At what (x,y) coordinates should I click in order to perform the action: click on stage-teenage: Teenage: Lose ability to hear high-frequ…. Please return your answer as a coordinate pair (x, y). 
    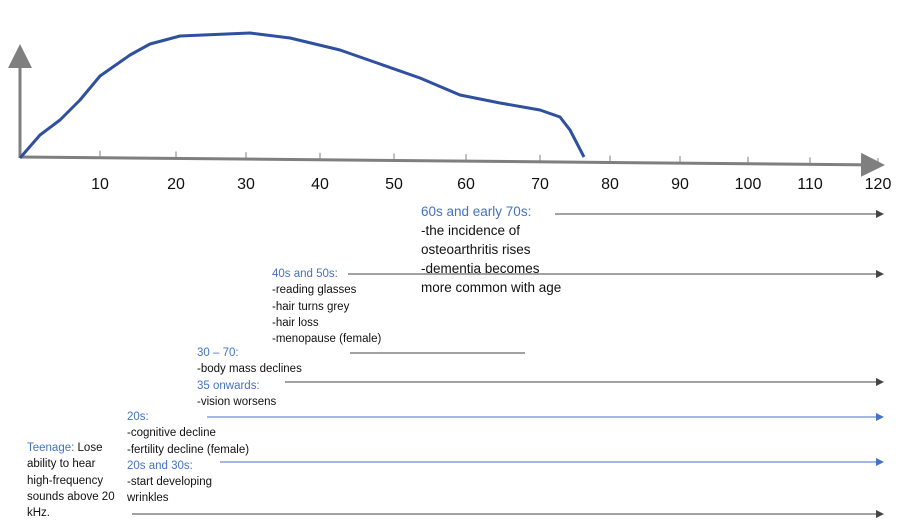
    Looking at the image, I should click on (71, 480).